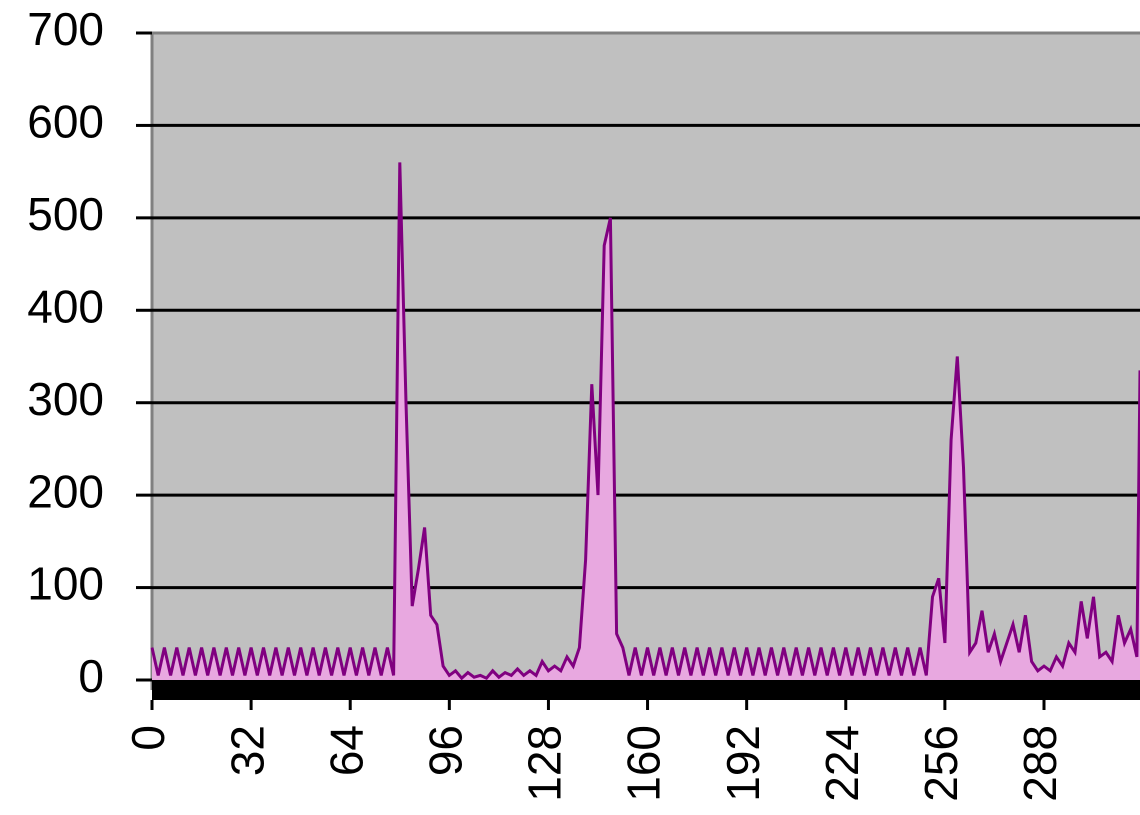 The image size is (1140, 815). Describe the element at coordinates (65, 29) in the screenshot. I see `y-tick-label: 700` at that location.